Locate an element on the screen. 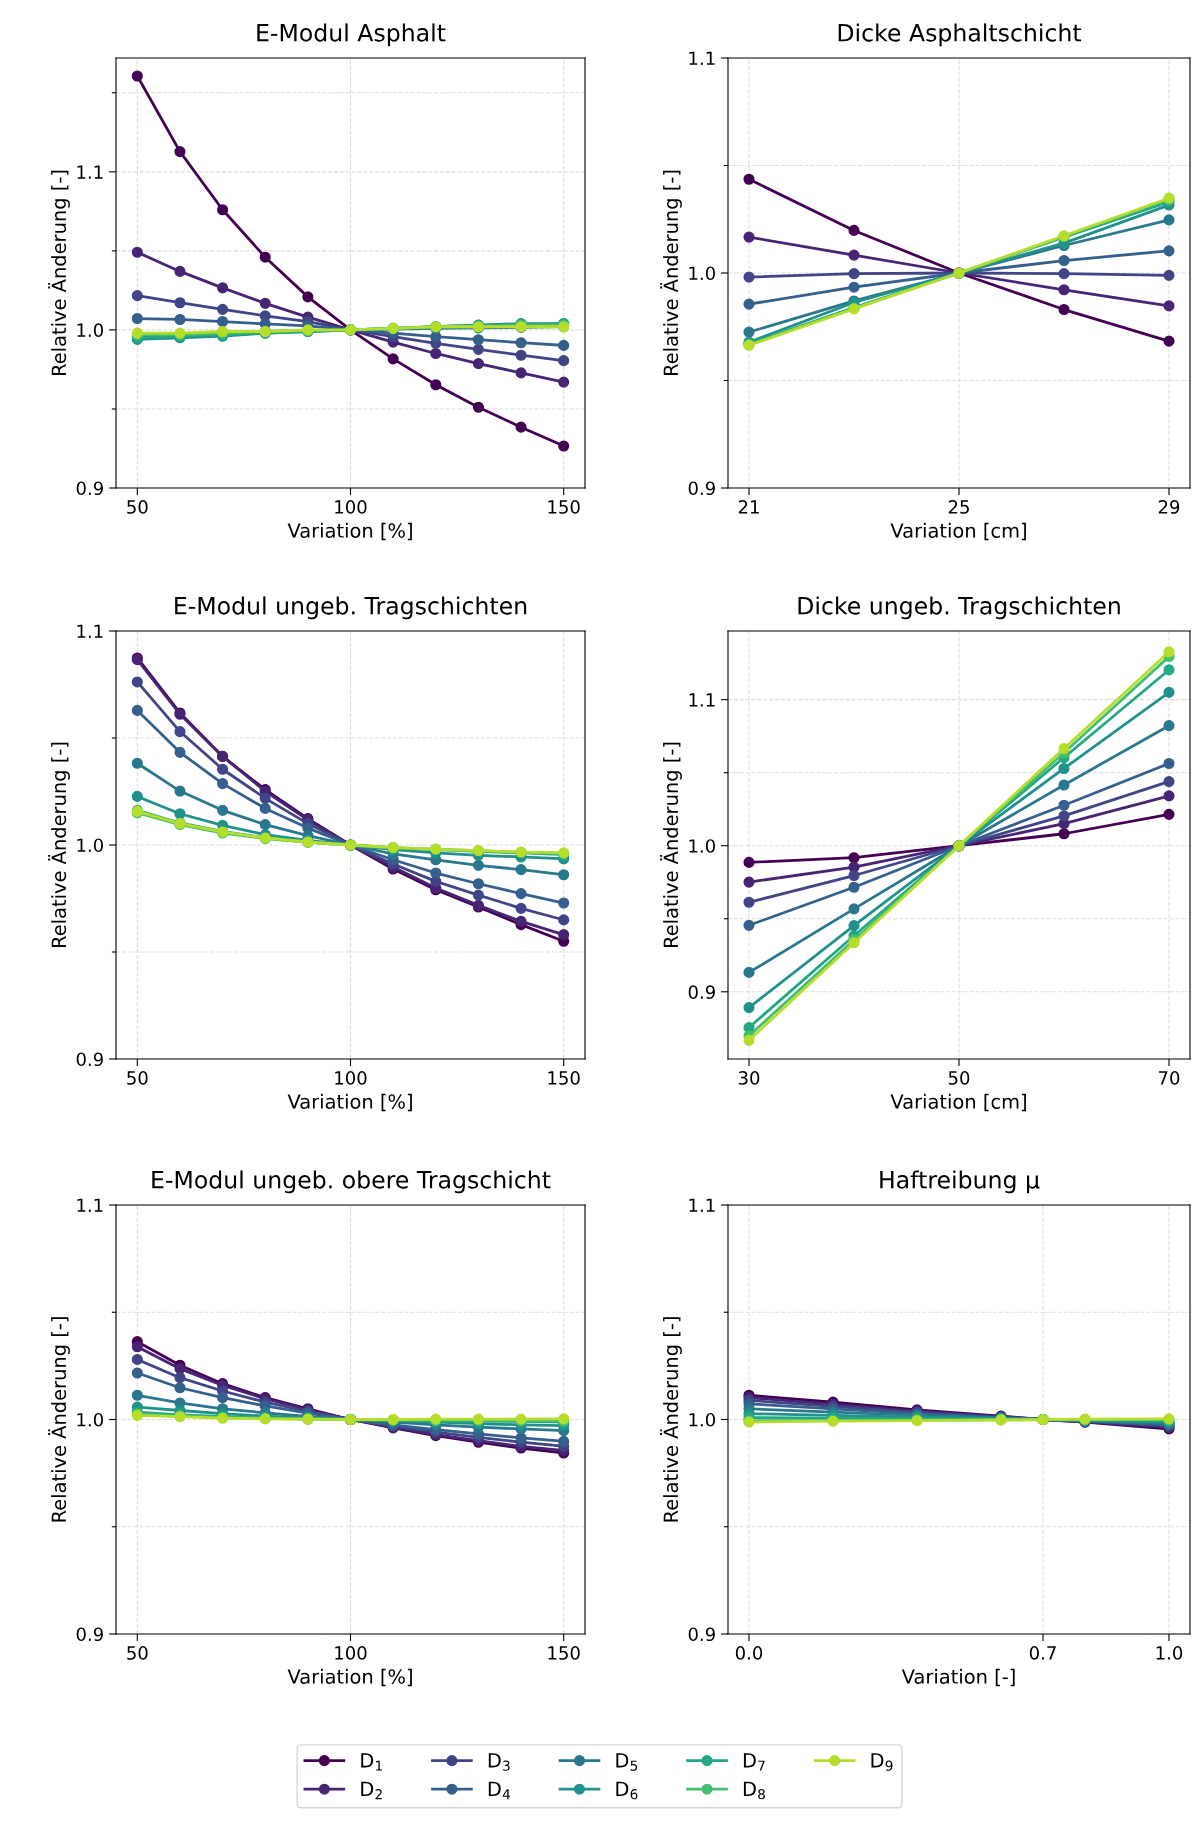 Image resolution: width=1199 pixels, height=1823 pixels. legend-label: D$_{3}$ is located at coordinates (499, 1762).